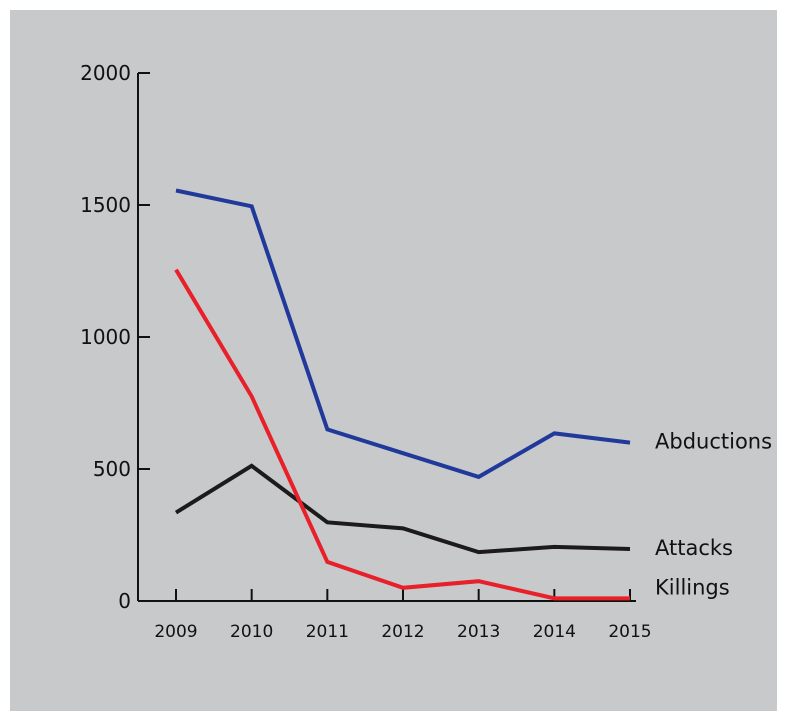 This screenshot has height=721, width=787. Describe the element at coordinates (251, 632) in the screenshot. I see `x-tick-label: 2010` at that location.